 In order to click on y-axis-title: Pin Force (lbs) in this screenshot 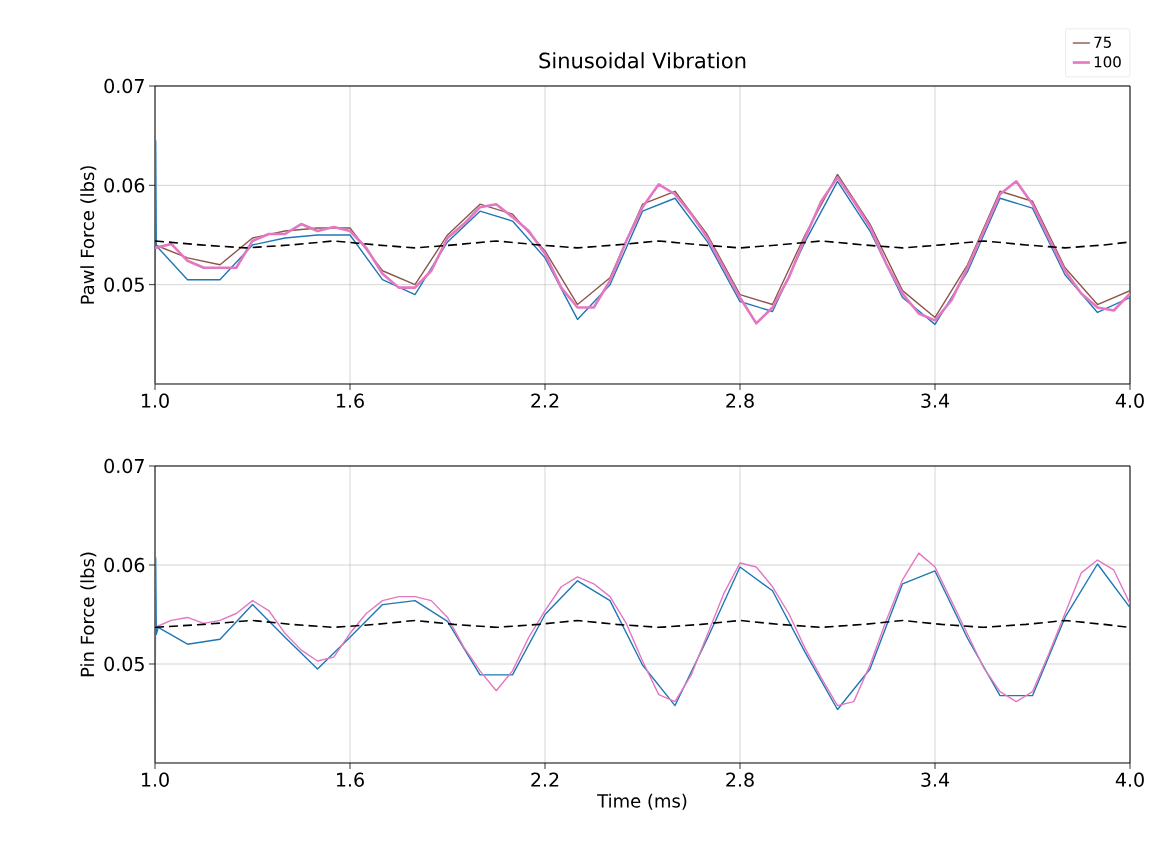, I will do `click(88, 614)`.